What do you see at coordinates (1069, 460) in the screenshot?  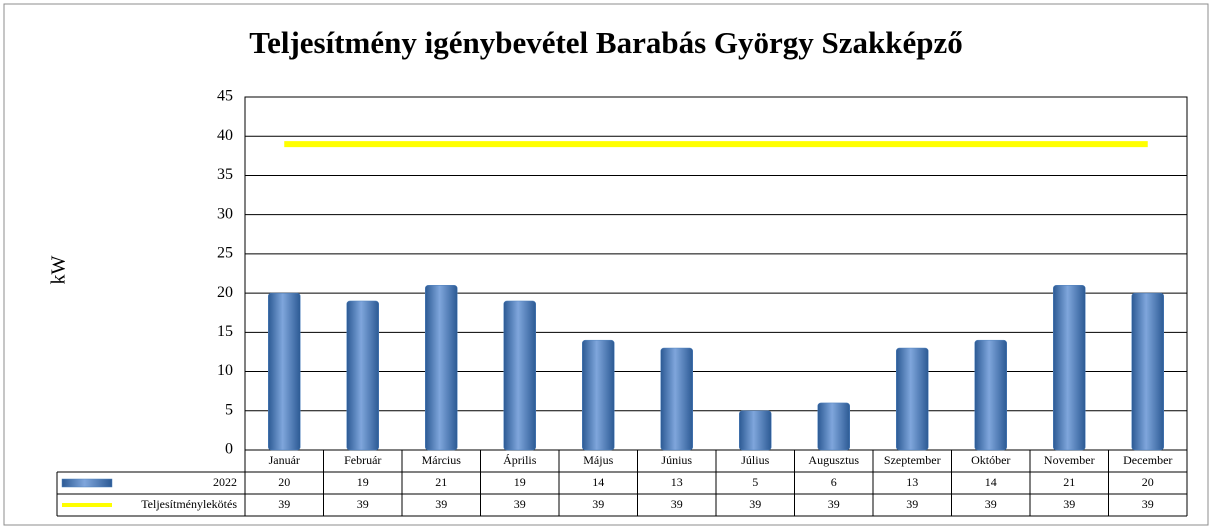 I see `x-tick-label: November` at bounding box center [1069, 460].